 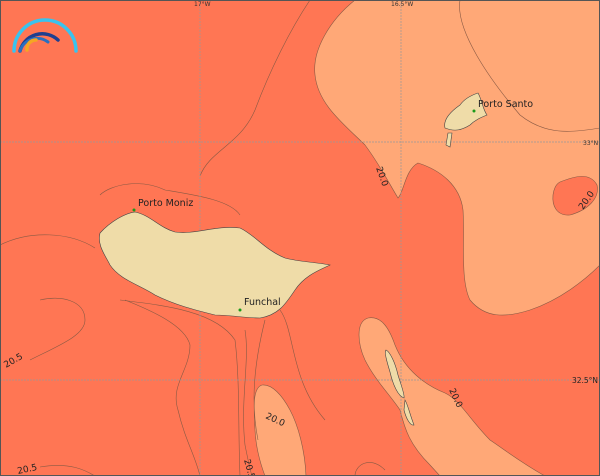 What do you see at coordinates (280, 430) in the screenshot?
I see `cool-zone-south` at bounding box center [280, 430].